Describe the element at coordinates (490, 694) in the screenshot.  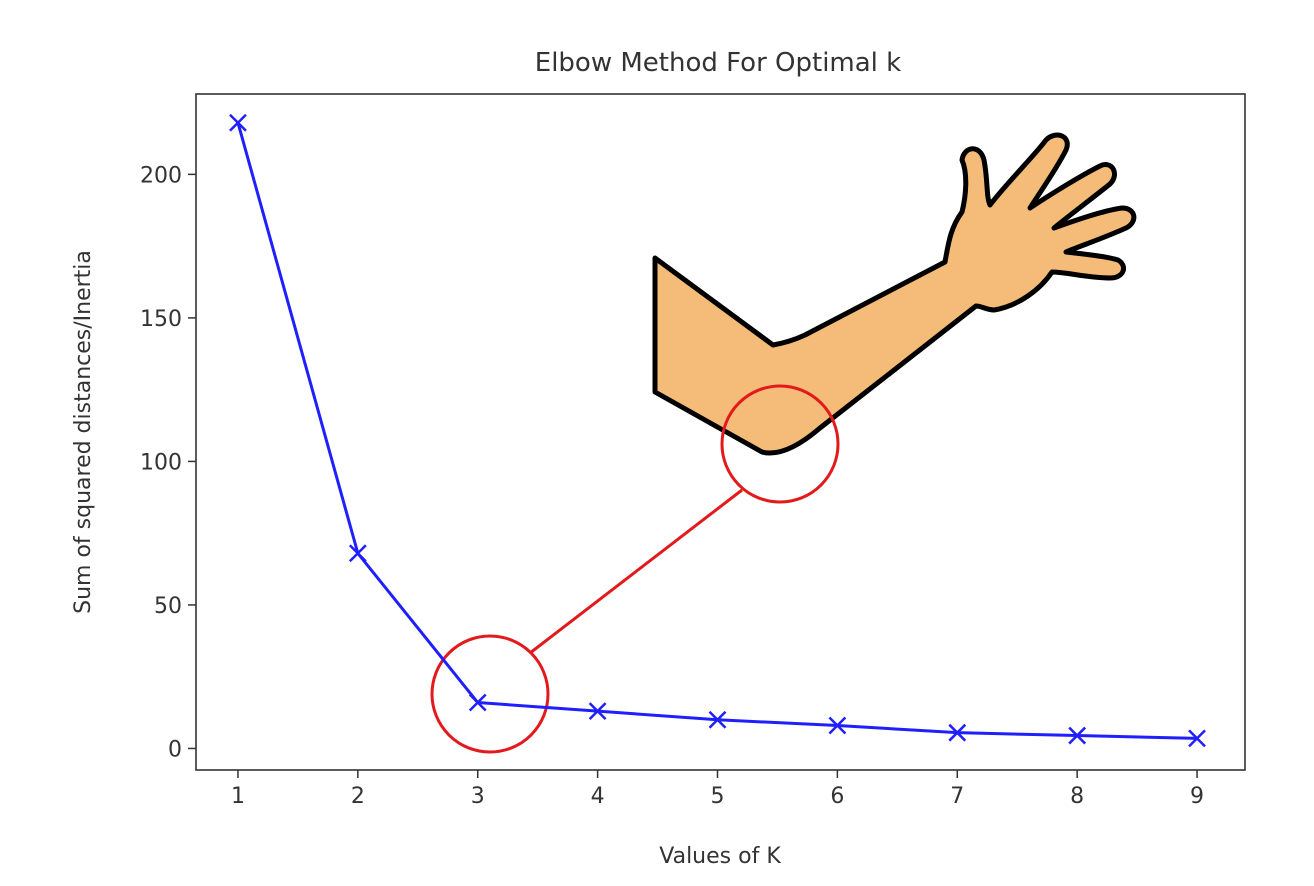
I see `elbow-highlight-circle` at that location.